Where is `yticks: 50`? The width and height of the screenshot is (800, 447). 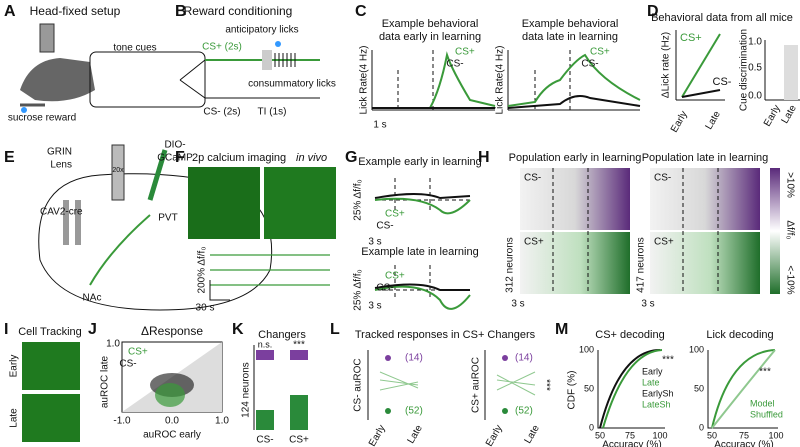 yticks: 50 is located at coordinates (699, 388).